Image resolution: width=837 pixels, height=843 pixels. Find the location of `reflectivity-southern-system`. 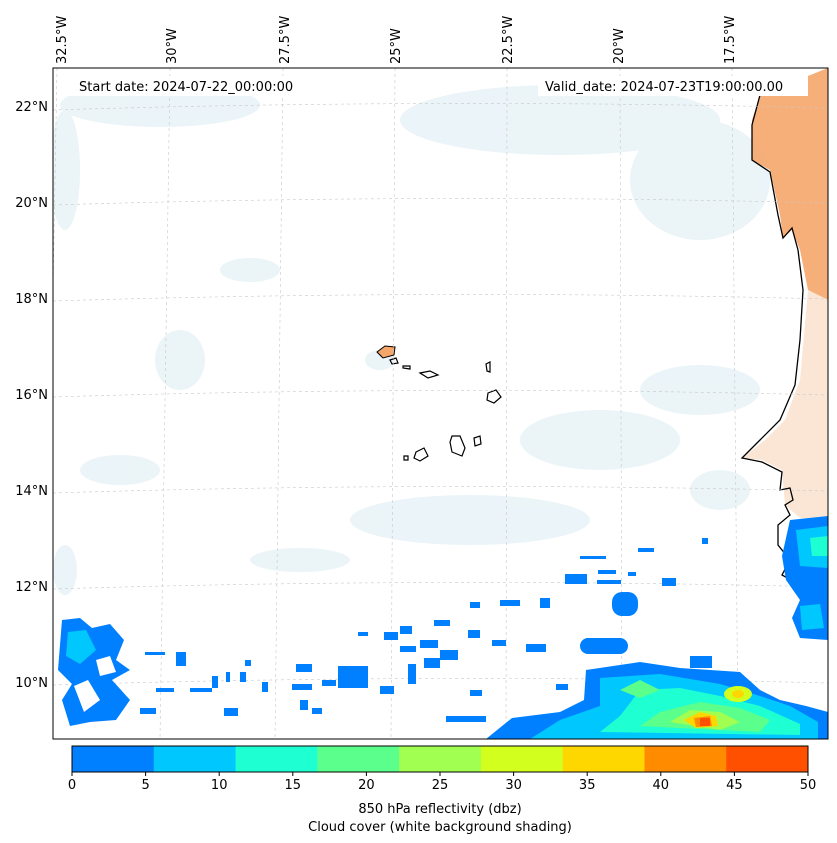

reflectivity-southern-system is located at coordinates (657, 700).